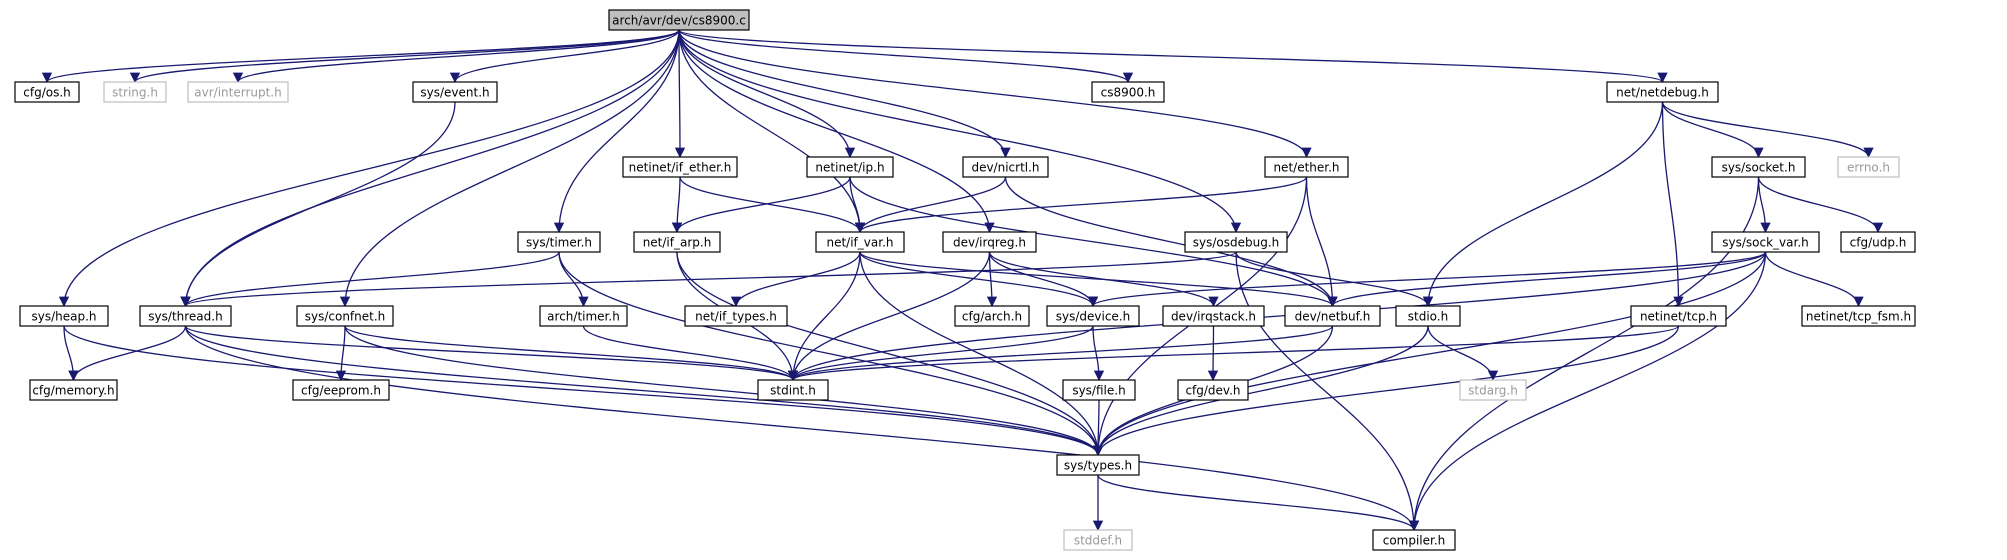 Image resolution: width=2007 pixels, height=560 pixels. I want to click on node-sys-device: sys/device.h, so click(1093, 316).